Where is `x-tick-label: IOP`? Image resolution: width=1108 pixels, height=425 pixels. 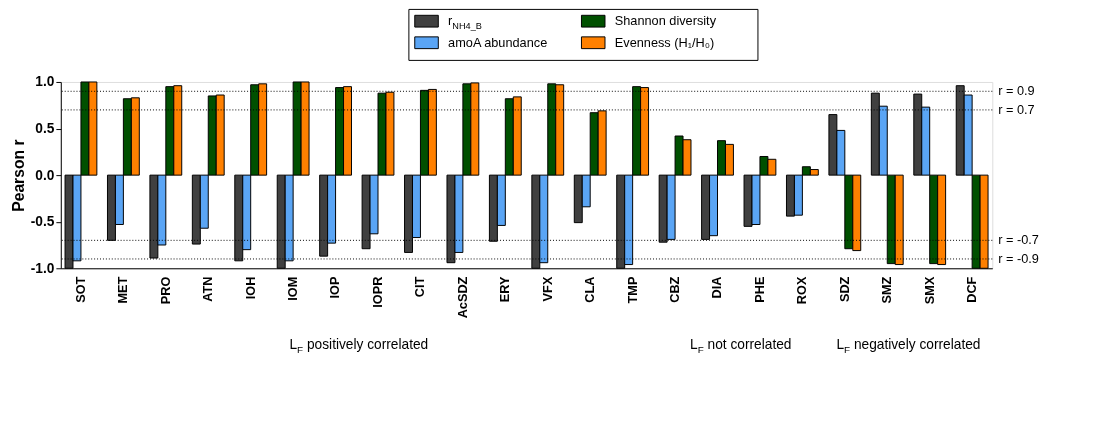
x-tick-label: IOP is located at coordinates (335, 287).